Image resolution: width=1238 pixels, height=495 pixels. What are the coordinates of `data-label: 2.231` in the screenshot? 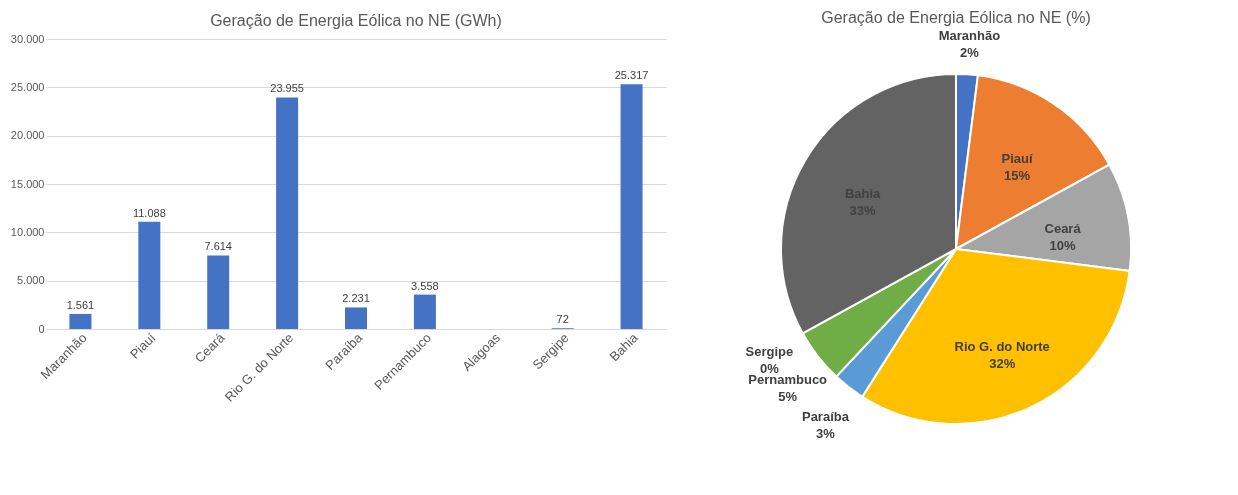 It's located at (356, 298).